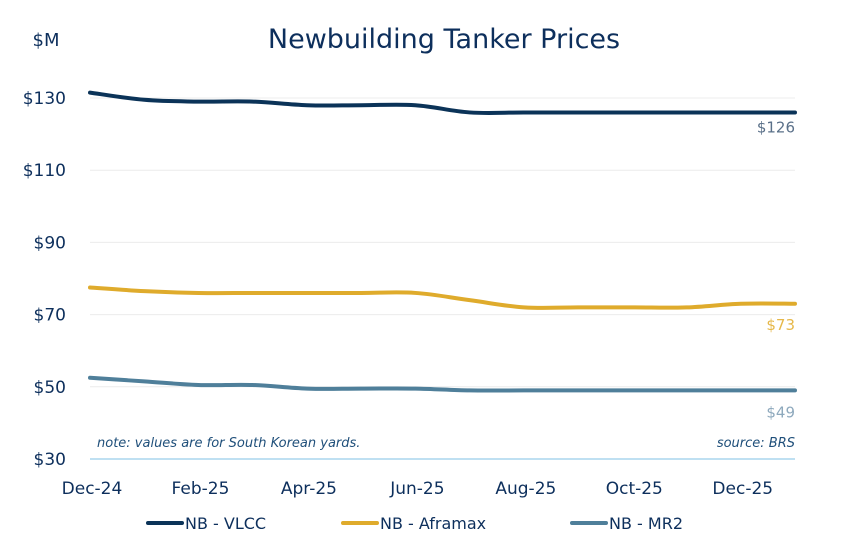 The width and height of the screenshot is (853, 554). Describe the element at coordinates (44, 99) in the screenshot. I see `y-tick-label: $130` at that location.